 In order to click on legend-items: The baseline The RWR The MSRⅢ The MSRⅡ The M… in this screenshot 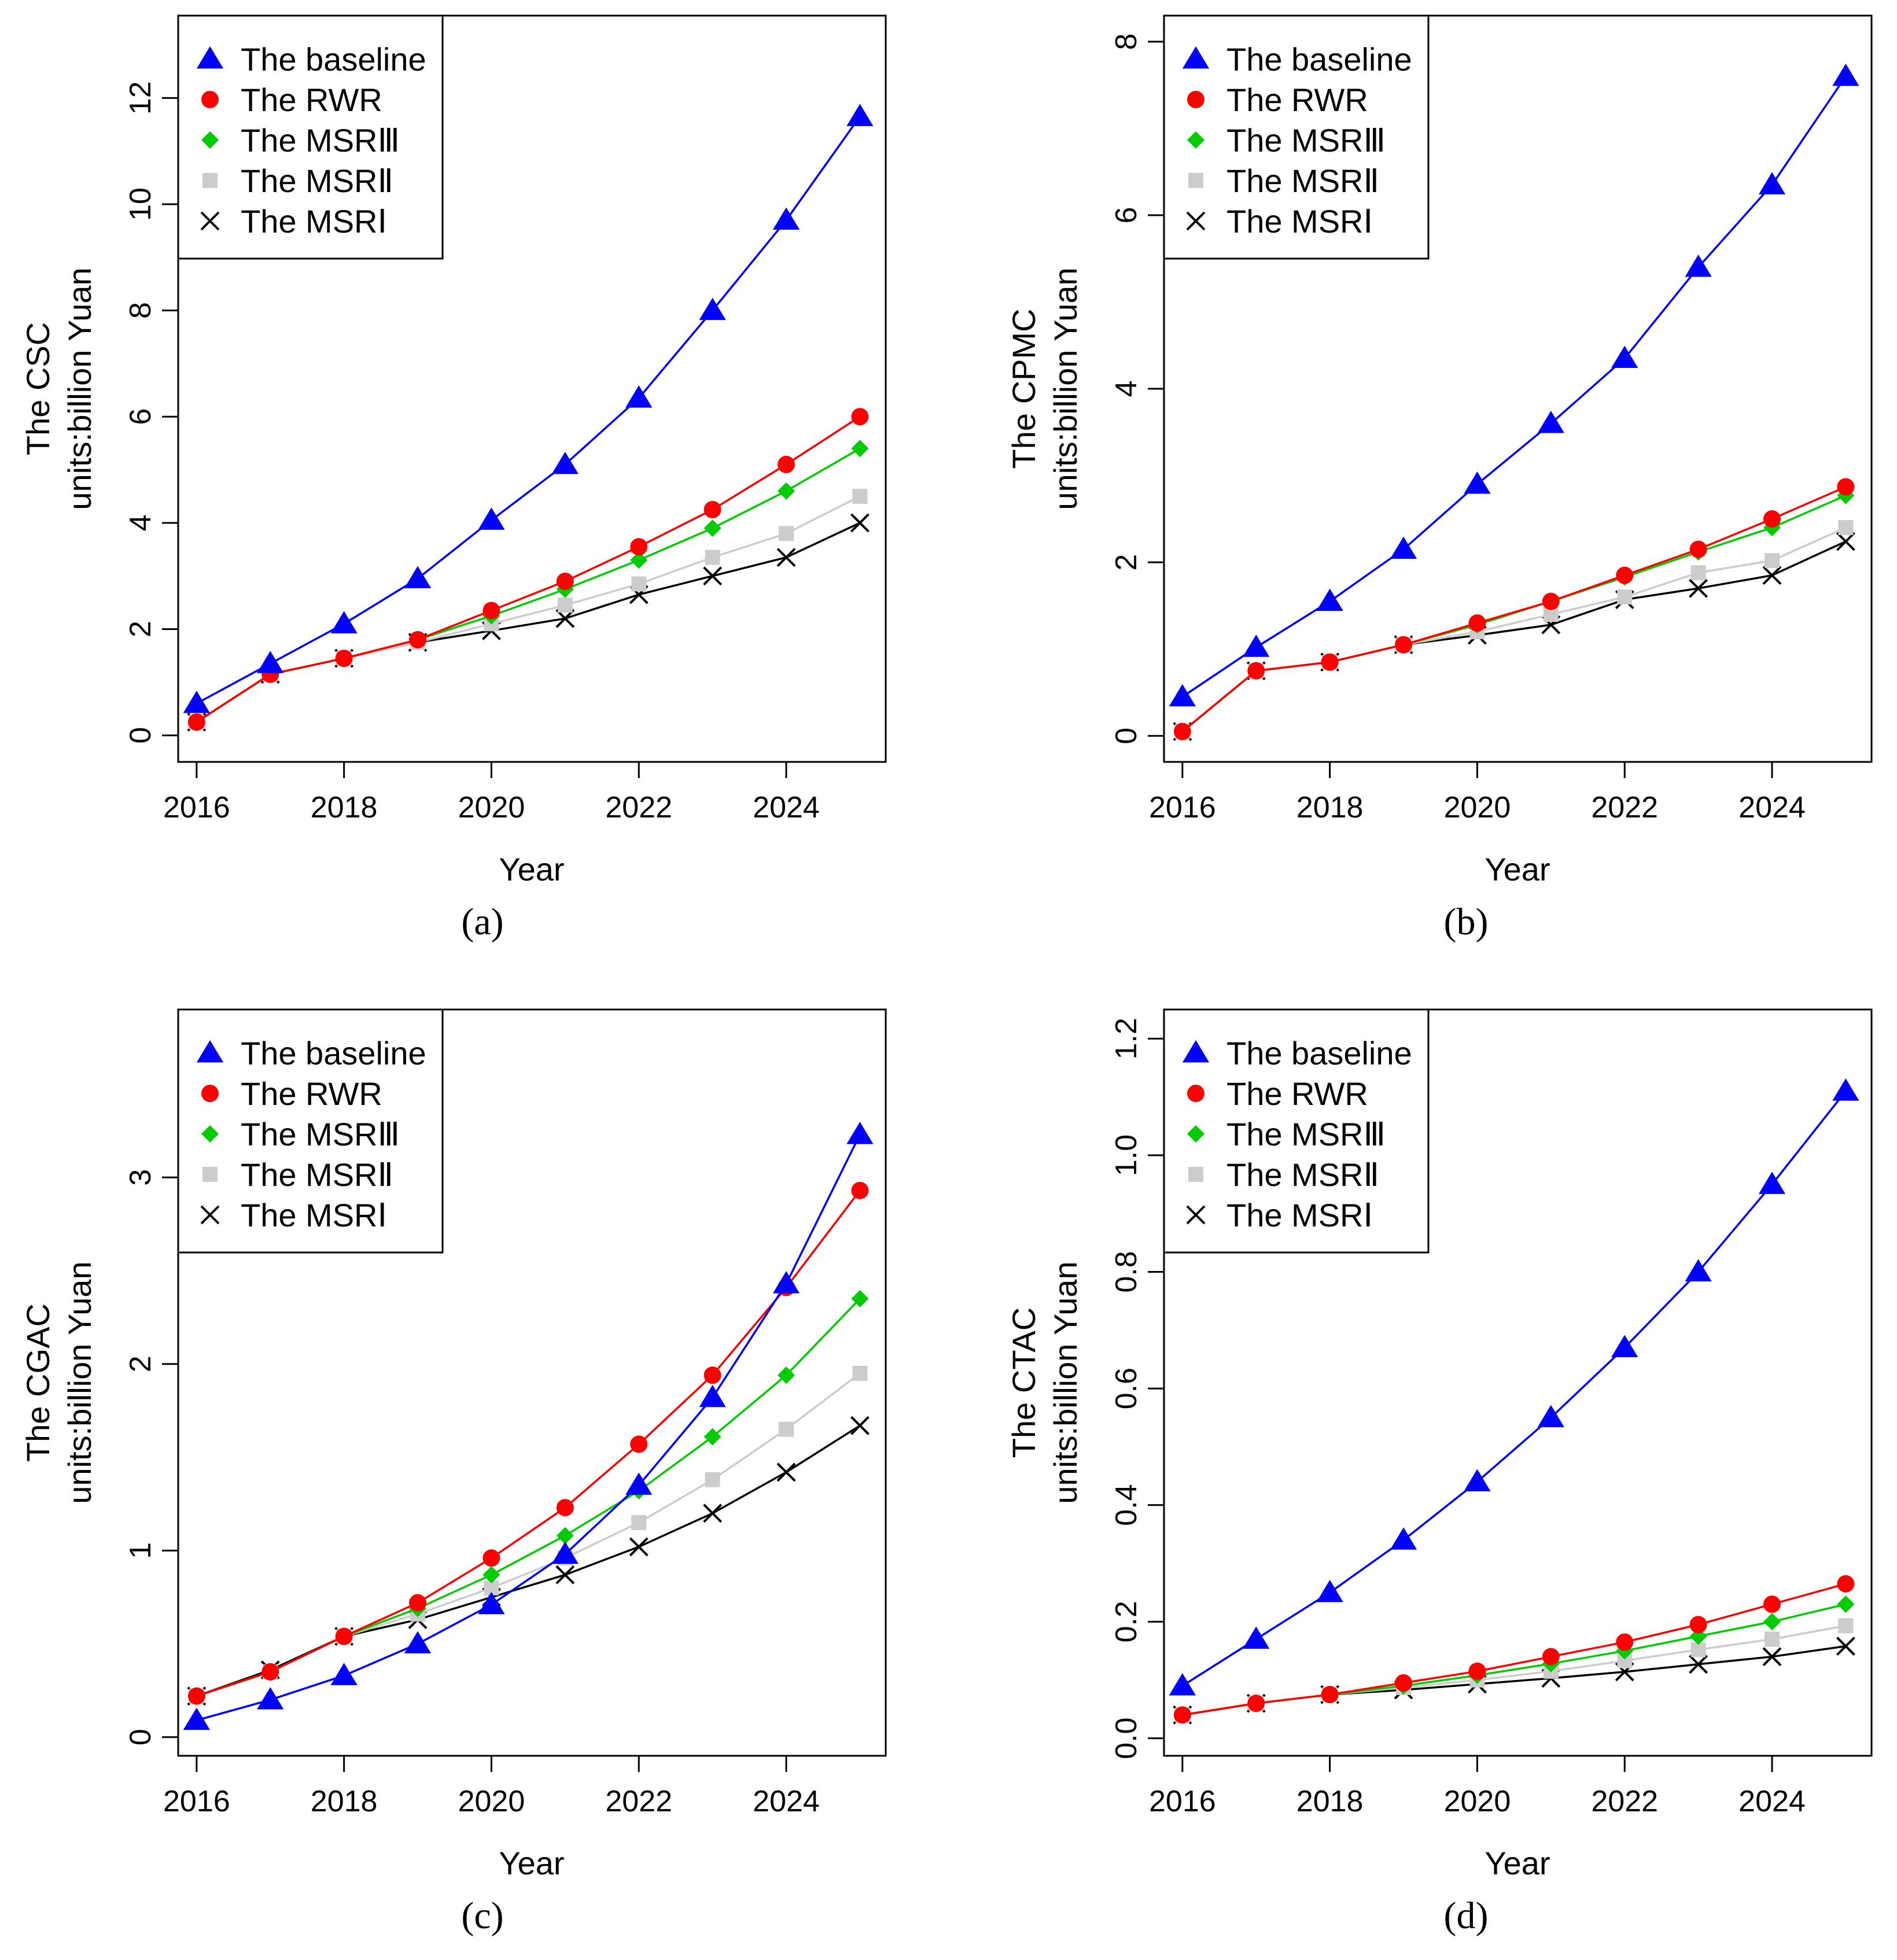, I will do `click(1297, 1134)`.